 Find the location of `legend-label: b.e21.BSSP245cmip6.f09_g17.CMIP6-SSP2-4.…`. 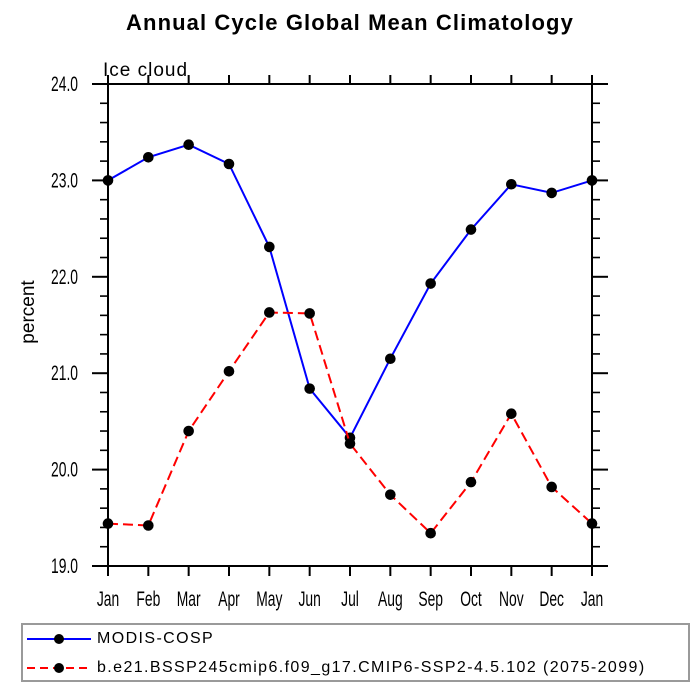

legend-label: b.e21.BSSP245cmip6.f09_g17.CMIP6-SSP2-4.… is located at coordinates (371, 667).